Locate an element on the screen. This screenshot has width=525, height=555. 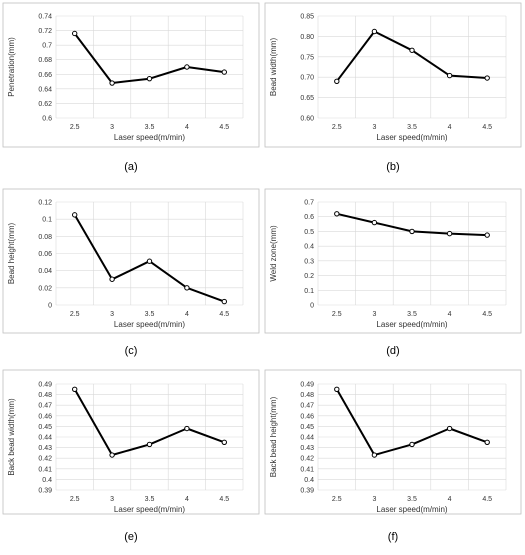
y-tick-label: 0.66 is located at coordinates (45, 75).